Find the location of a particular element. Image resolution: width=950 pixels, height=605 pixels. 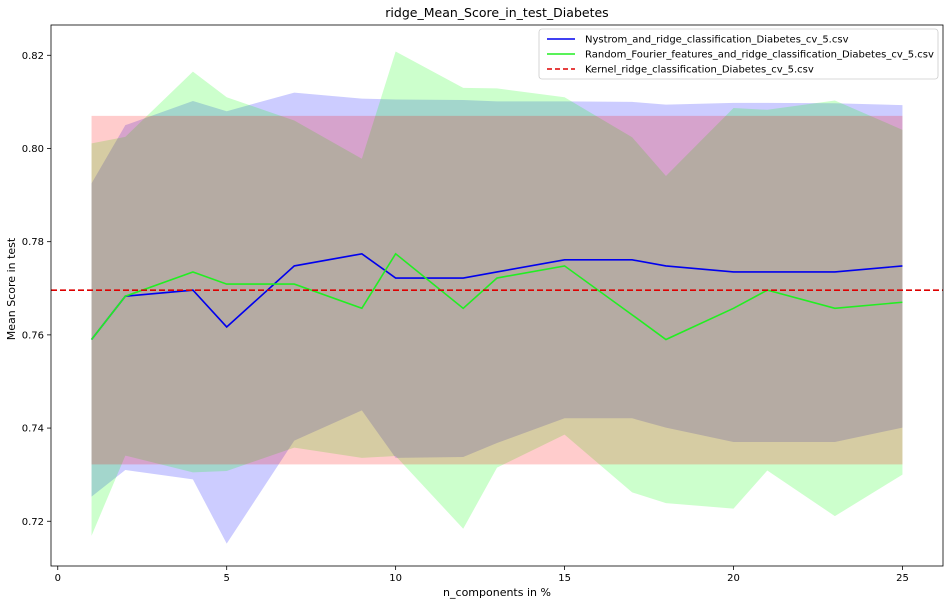

x-axis-label: n_components in % is located at coordinates (497, 592).